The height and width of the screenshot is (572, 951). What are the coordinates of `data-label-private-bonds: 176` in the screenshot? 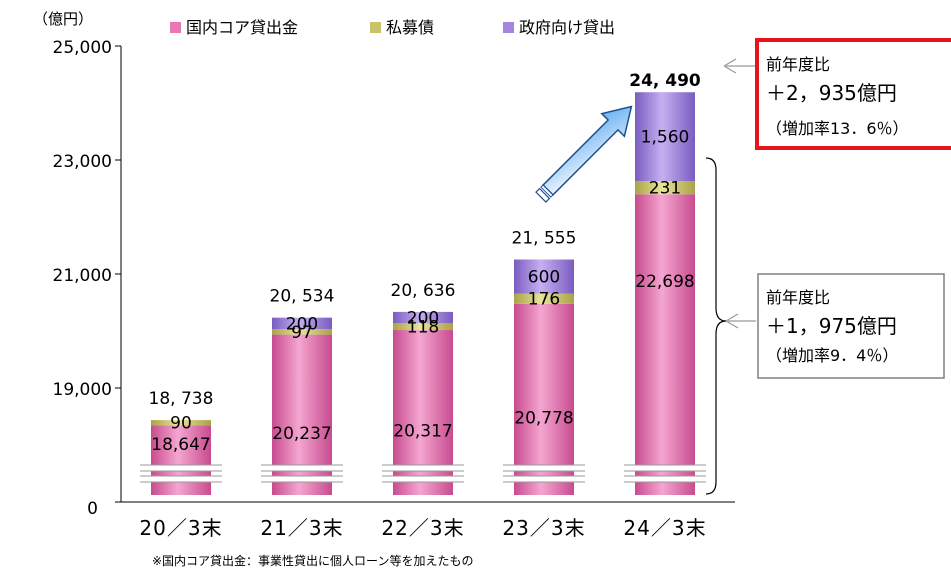 It's located at (544, 300).